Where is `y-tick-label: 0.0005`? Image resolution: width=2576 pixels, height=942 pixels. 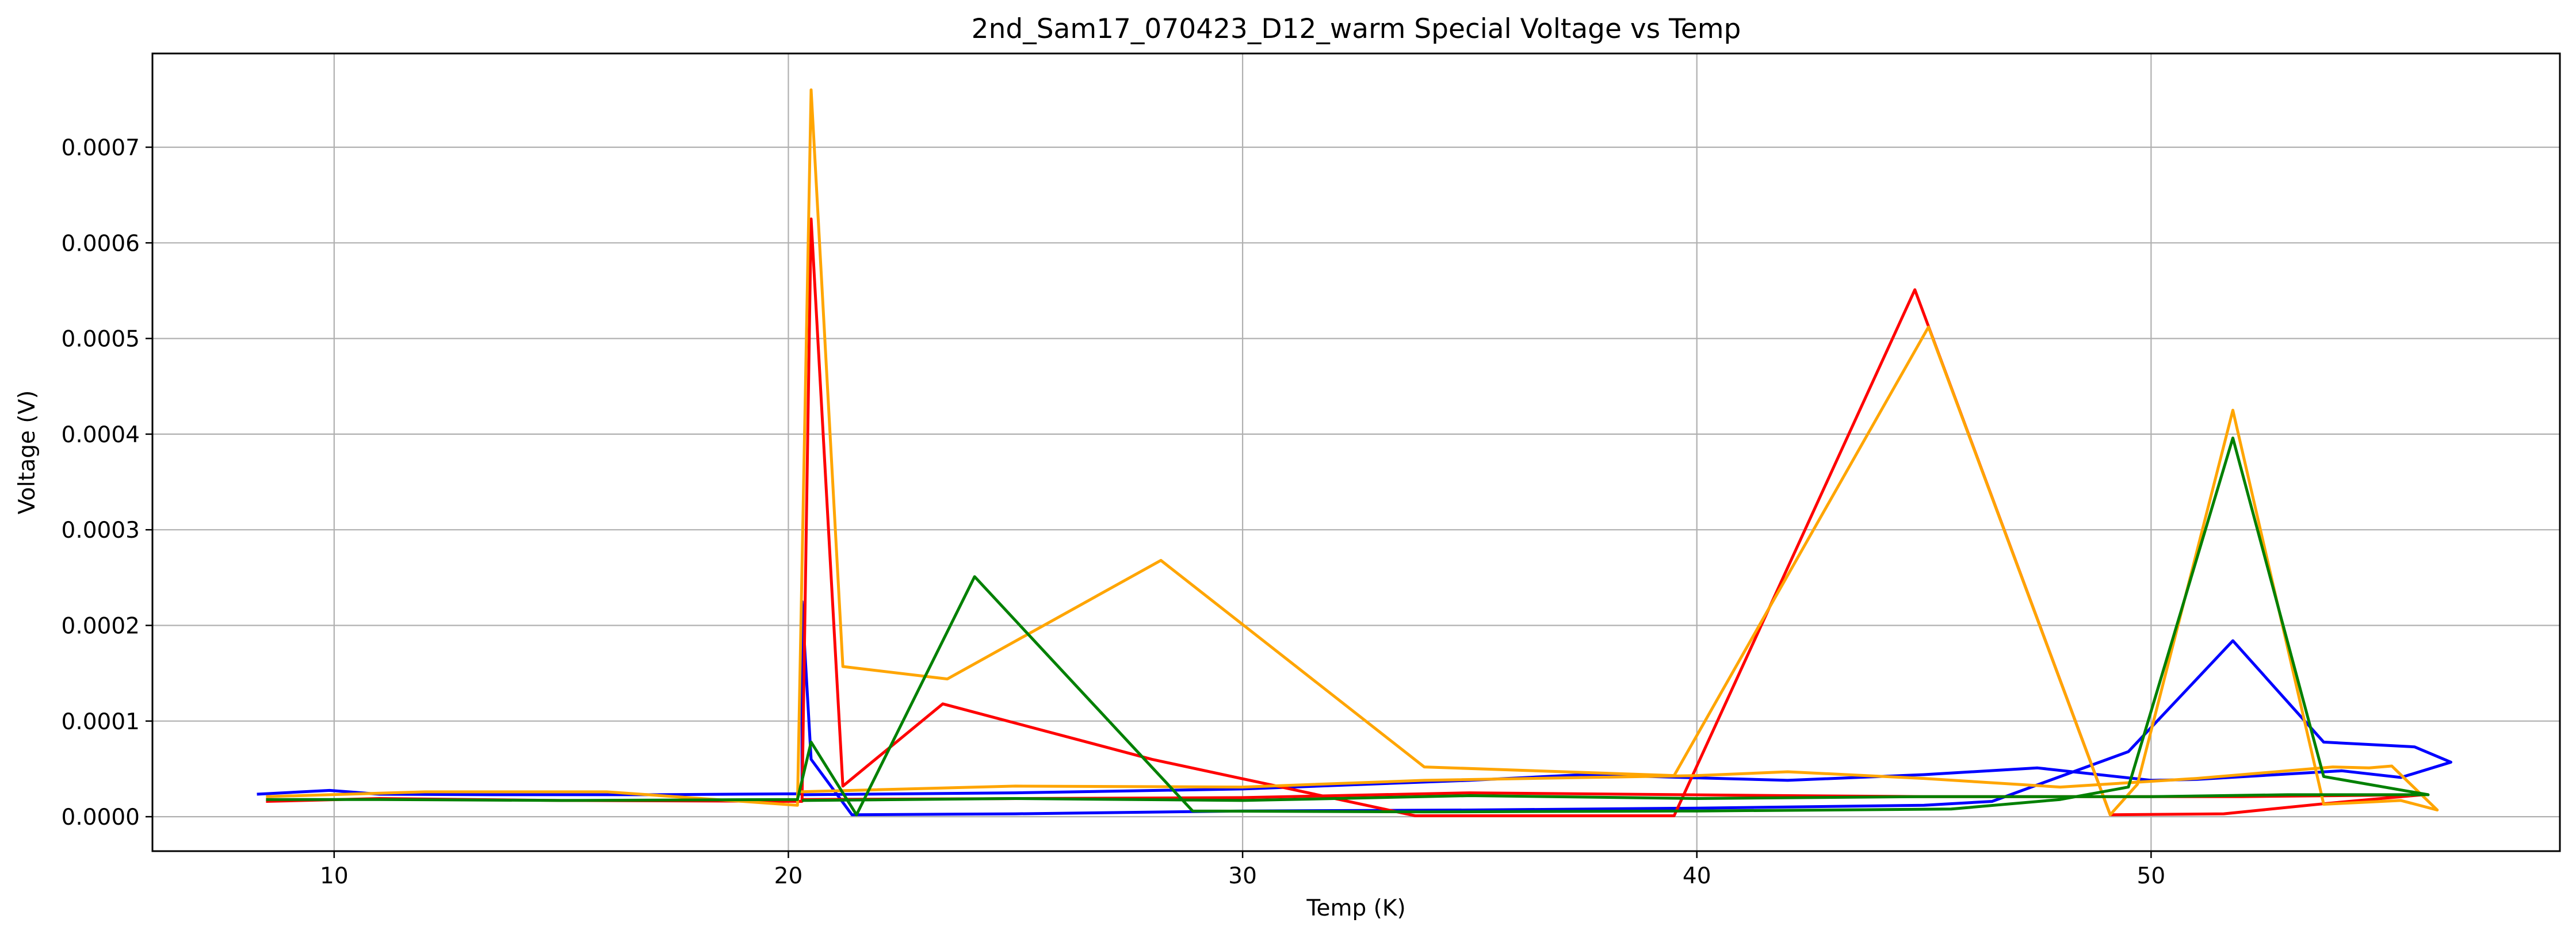 y-tick-label: 0.0005 is located at coordinates (101, 340).